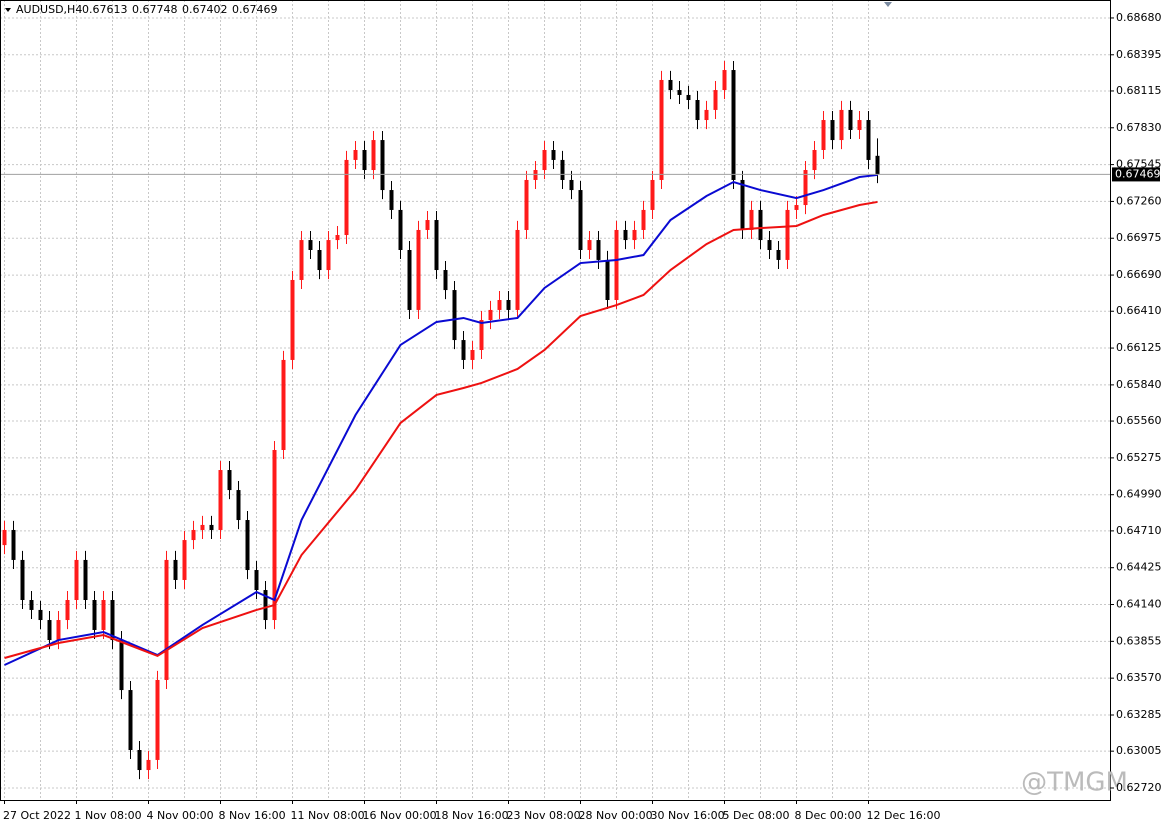 The width and height of the screenshot is (1165, 827). I want to click on y-tick-label: 0.63005, so click(1139, 750).